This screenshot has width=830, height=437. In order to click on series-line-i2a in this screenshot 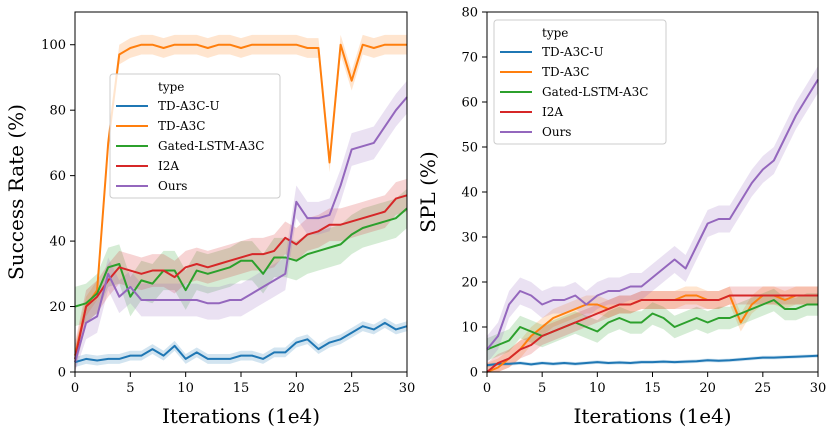, I will do `click(652, 333)`.